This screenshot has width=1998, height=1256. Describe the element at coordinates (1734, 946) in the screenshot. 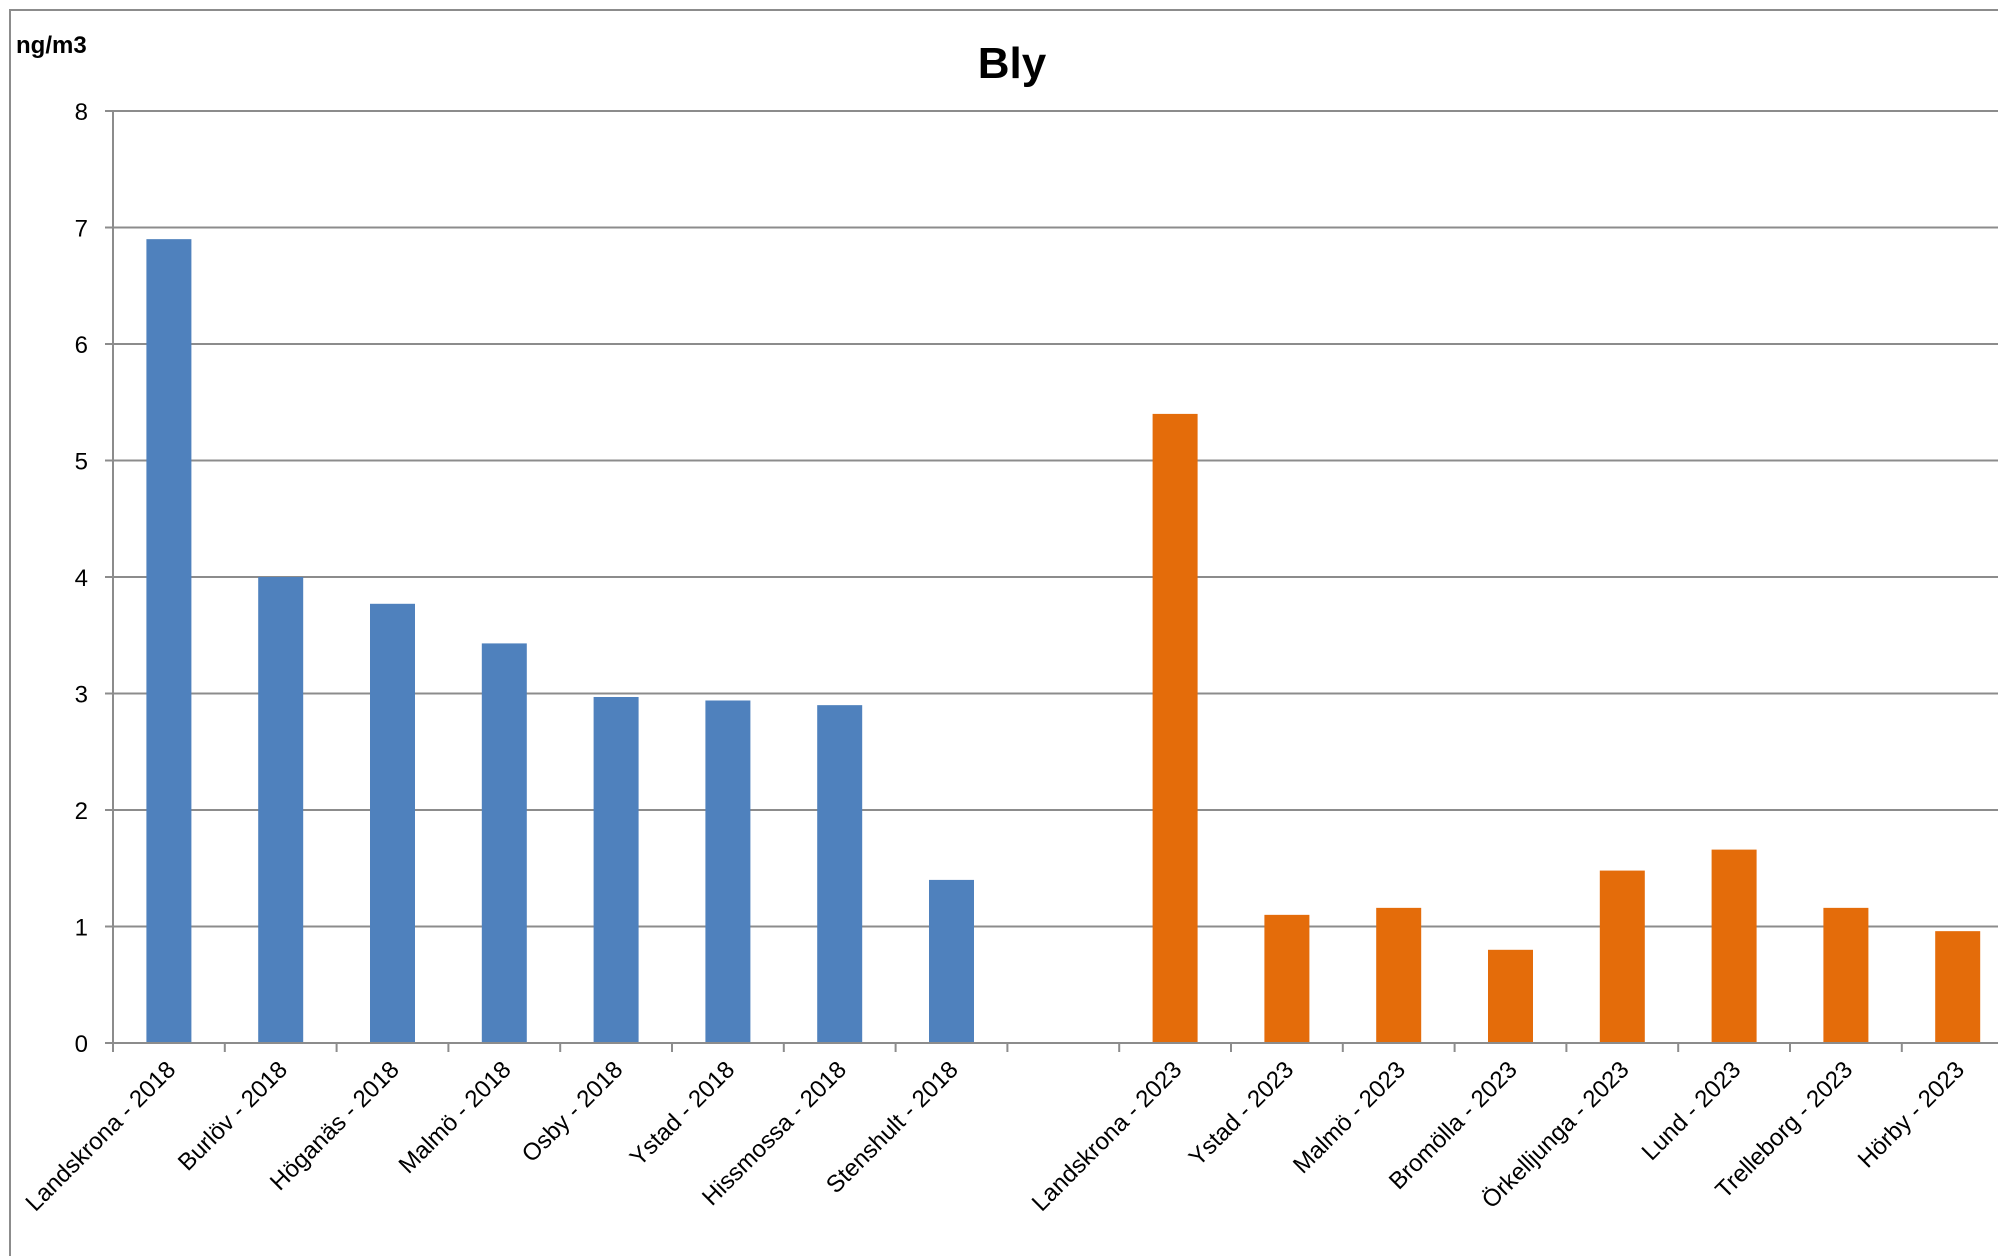

I see `bar-lund-2023` at that location.